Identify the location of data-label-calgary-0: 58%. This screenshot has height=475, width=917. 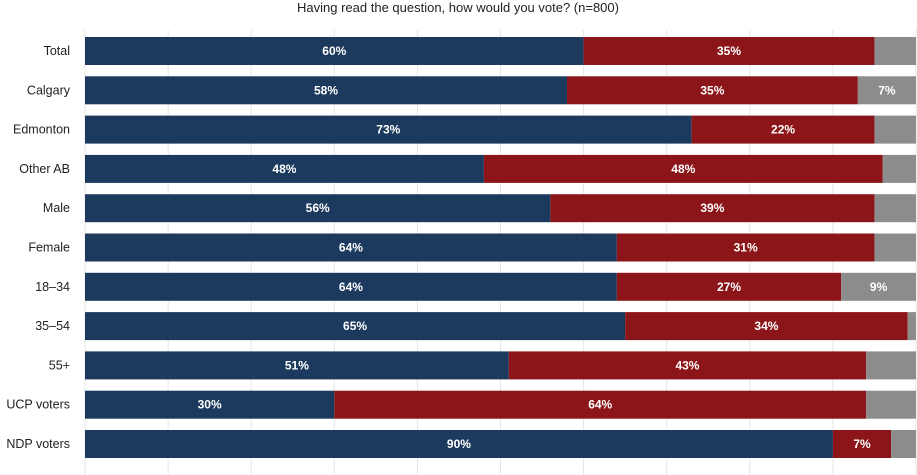
(326, 90).